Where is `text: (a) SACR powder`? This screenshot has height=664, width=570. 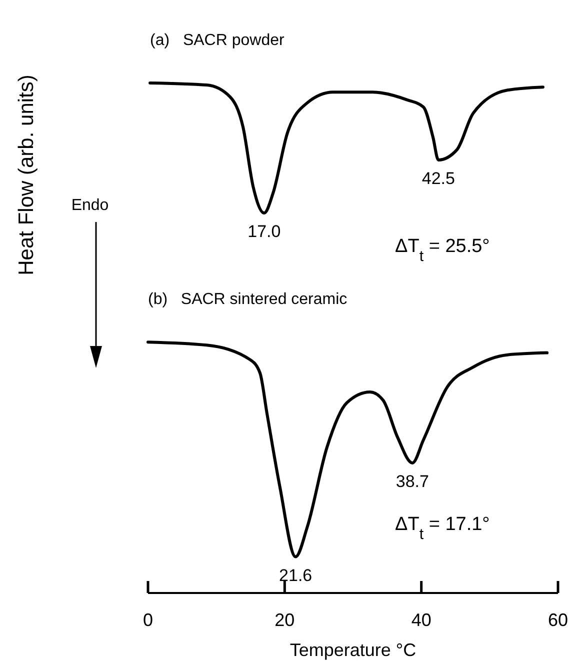 text: (a) SACR powder is located at coordinates (217, 40).